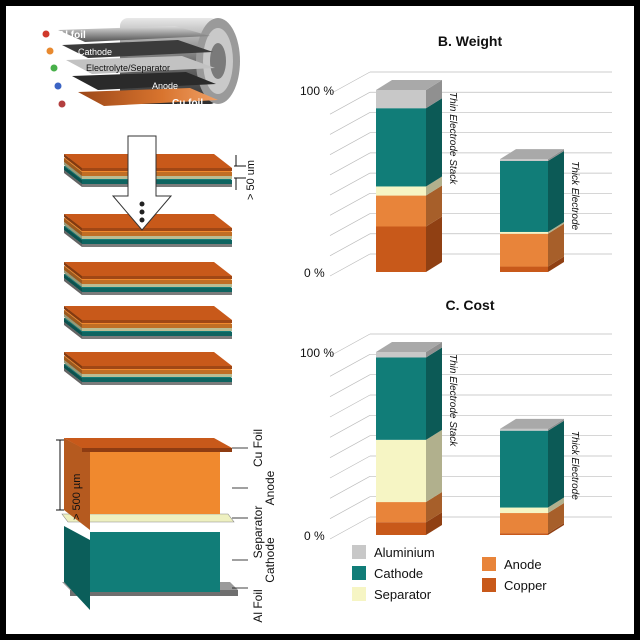 The height and width of the screenshot is (640, 640). I want to click on block-label-anode: Anode, so click(270, 487).